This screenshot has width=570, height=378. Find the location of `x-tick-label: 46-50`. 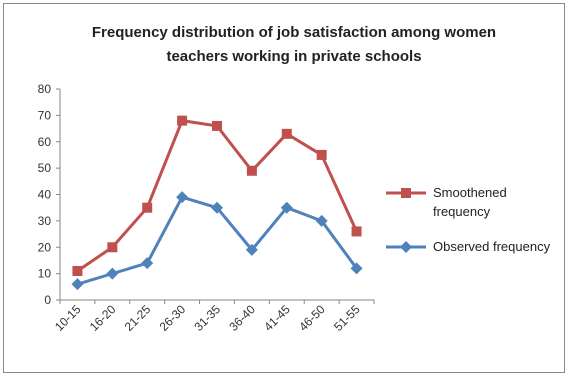

x-tick-label: 46-50 is located at coordinates (312, 318).